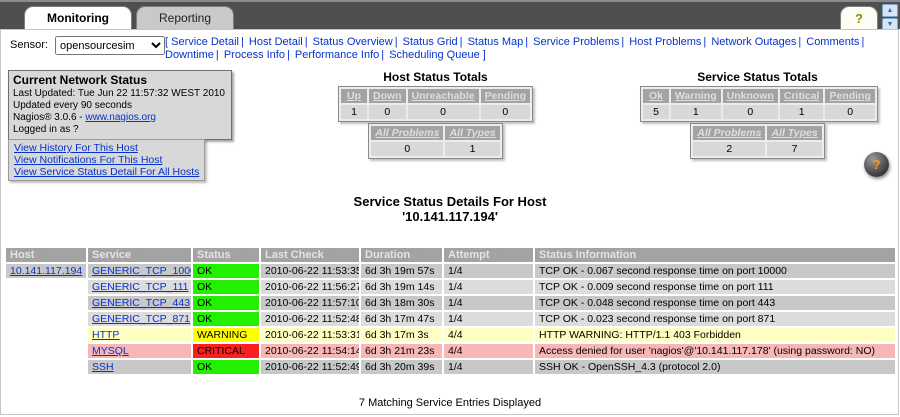  I want to click on service-totals-header-all-types-link: All Types, so click(794, 133).